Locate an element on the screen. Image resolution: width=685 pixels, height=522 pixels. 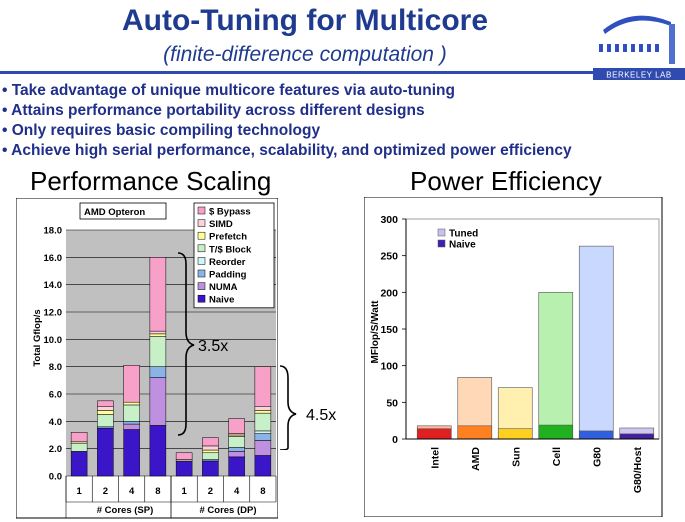
legend-label: T/$ Block is located at coordinates (230, 249).